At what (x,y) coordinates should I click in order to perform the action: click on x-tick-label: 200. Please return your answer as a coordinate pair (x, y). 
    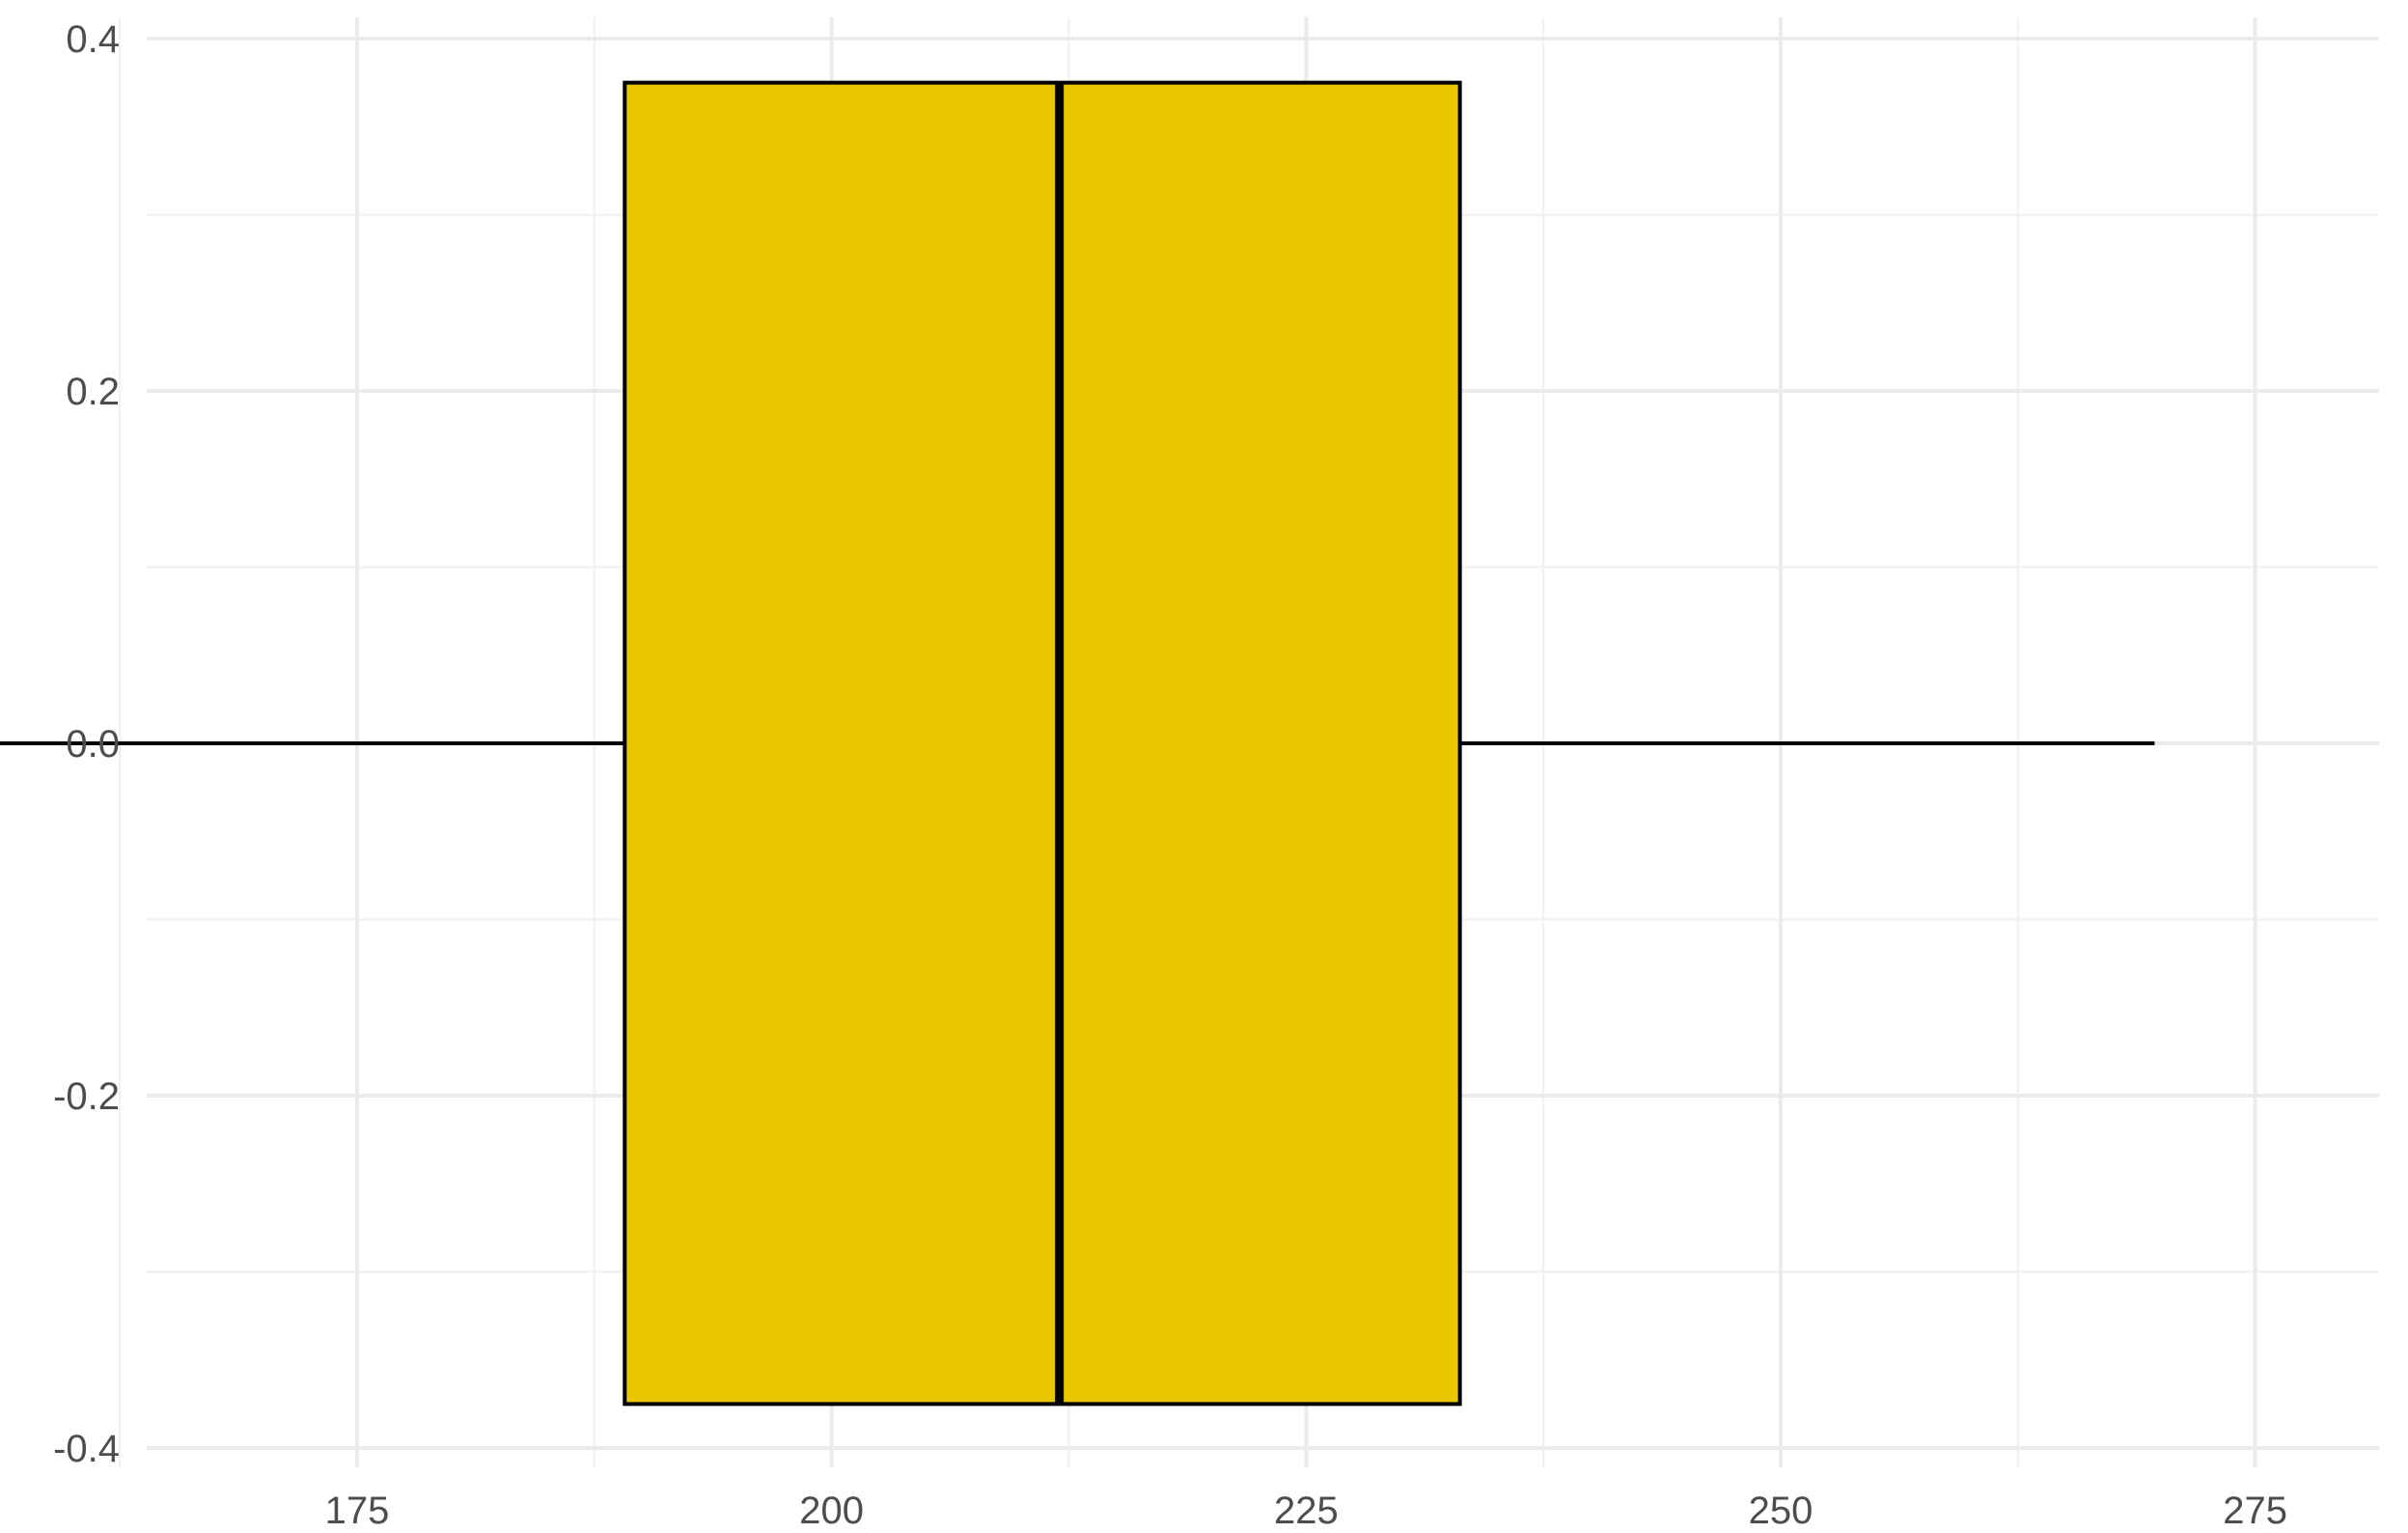
    Looking at the image, I should click on (831, 1511).